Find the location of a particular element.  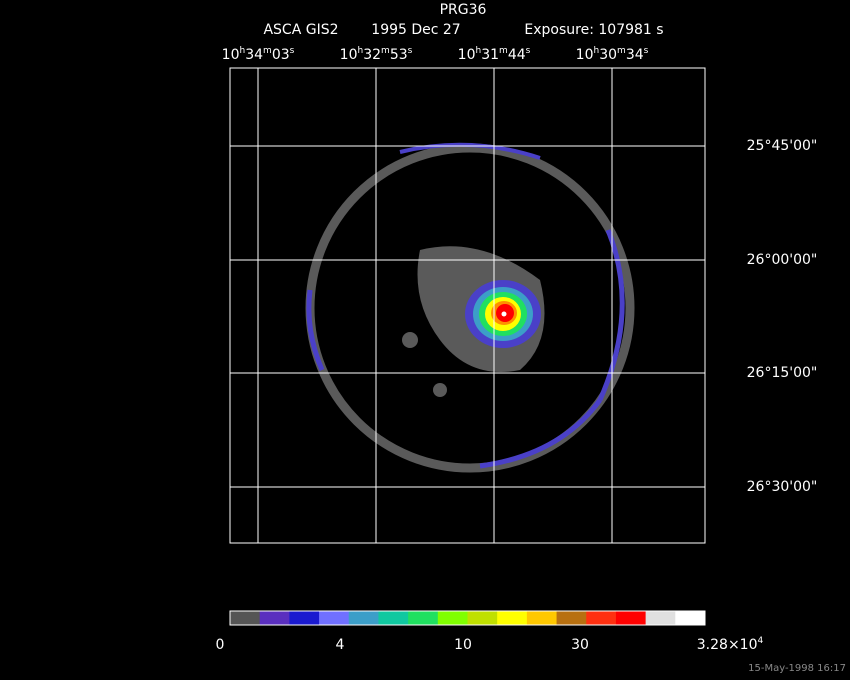

ra-label: 10h34m03s is located at coordinates (258, 55).